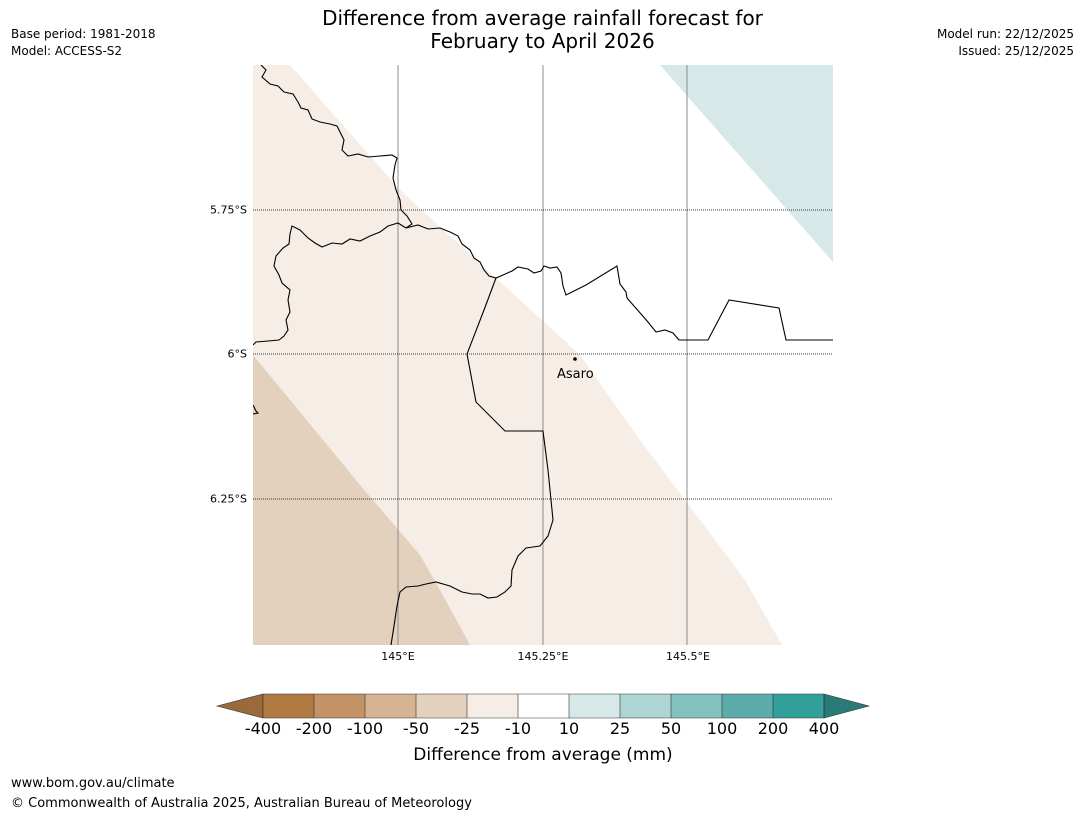 This screenshot has height=816, width=1085. Describe the element at coordinates (83, 34) in the screenshot. I see `base-period: Base period: 1981-2018` at that location.